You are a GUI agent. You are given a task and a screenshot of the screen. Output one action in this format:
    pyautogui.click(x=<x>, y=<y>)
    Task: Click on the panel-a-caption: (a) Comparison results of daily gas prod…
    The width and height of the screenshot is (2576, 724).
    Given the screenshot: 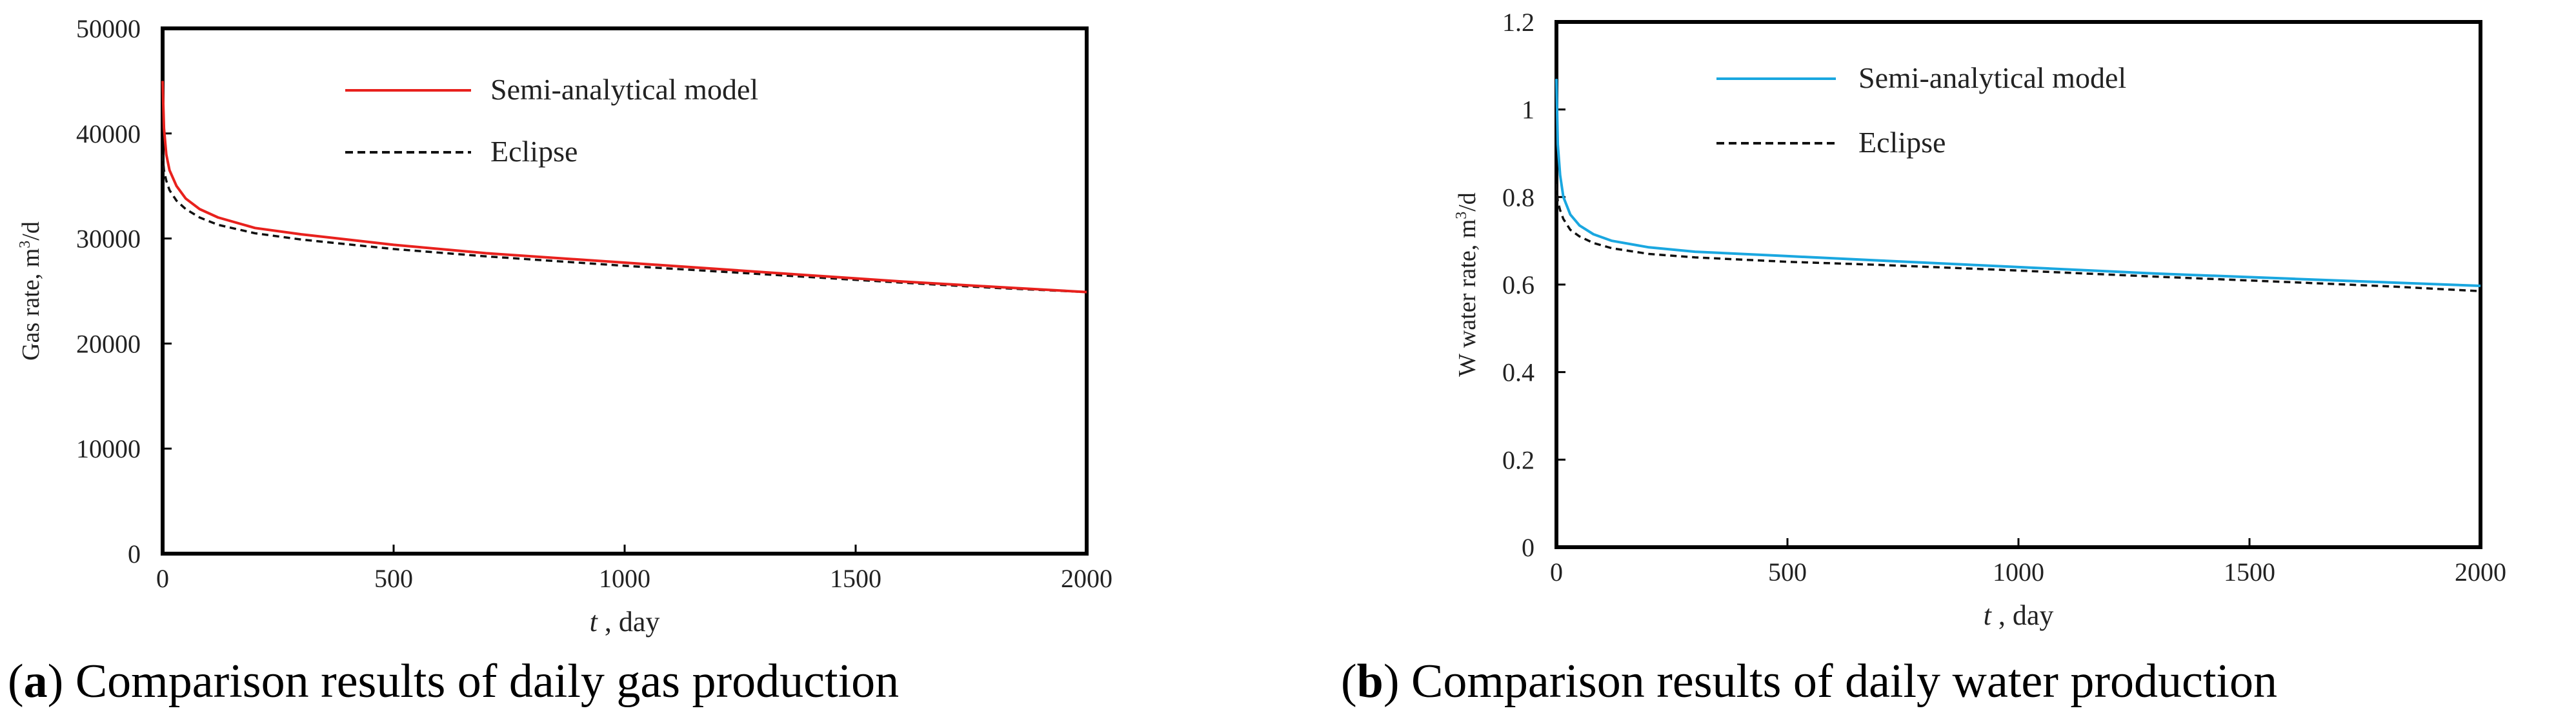 What is the action you would take?
    pyautogui.click(x=453, y=681)
    